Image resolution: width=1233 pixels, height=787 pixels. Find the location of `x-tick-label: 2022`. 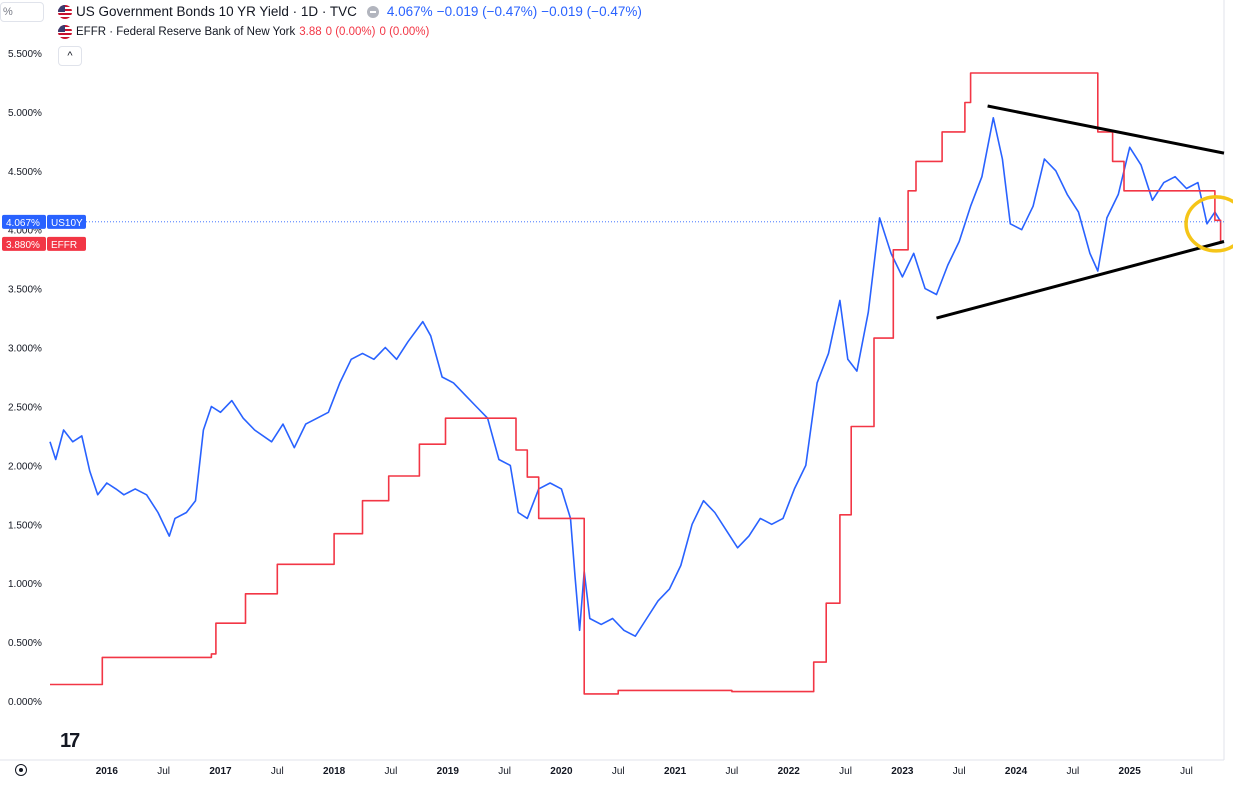

x-tick-label: 2022 is located at coordinates (789, 771).